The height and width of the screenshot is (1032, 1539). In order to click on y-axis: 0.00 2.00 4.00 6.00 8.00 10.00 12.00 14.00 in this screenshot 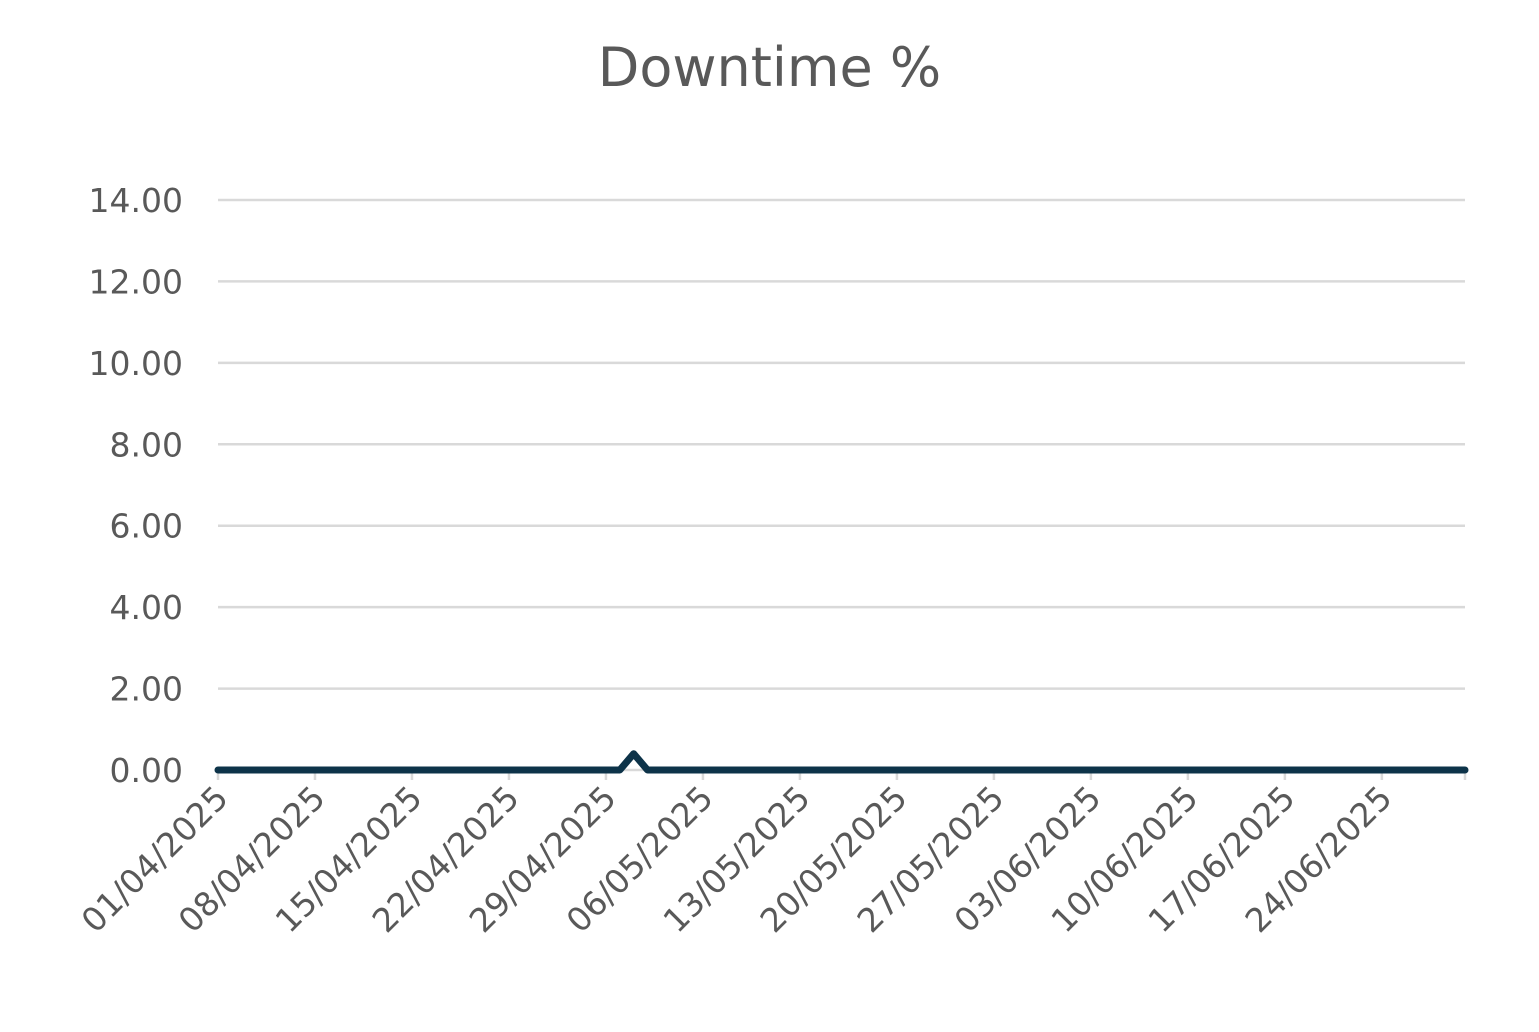, I will do `click(136, 485)`.